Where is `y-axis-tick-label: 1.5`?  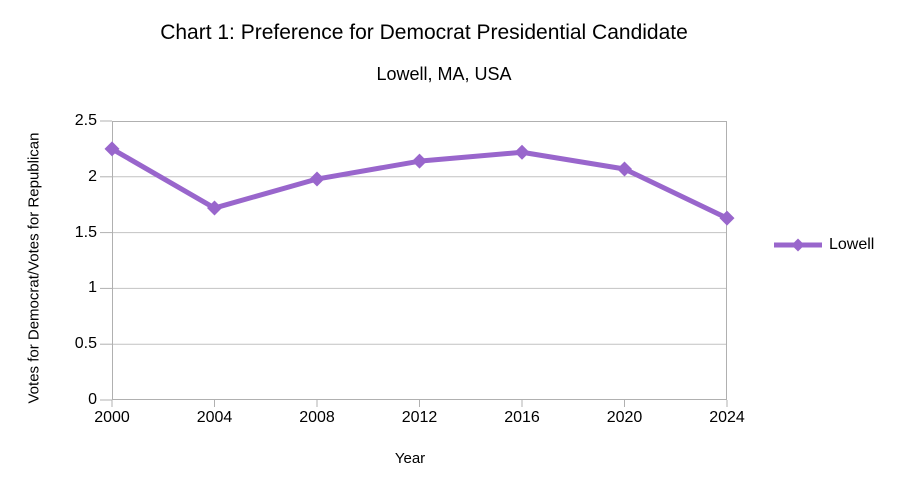 y-axis-tick-label: 1.5 is located at coordinates (85, 232).